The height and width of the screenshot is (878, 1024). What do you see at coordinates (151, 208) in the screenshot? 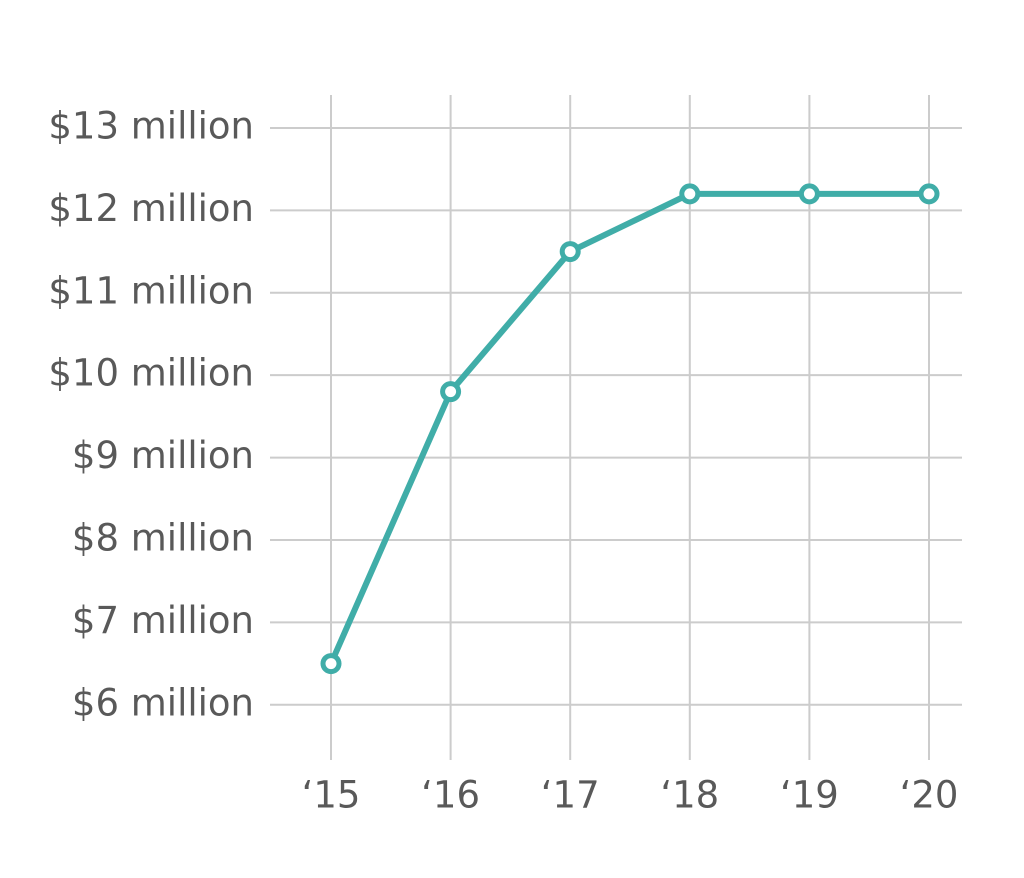
I see `y-tick-label: $12 million` at bounding box center [151, 208].